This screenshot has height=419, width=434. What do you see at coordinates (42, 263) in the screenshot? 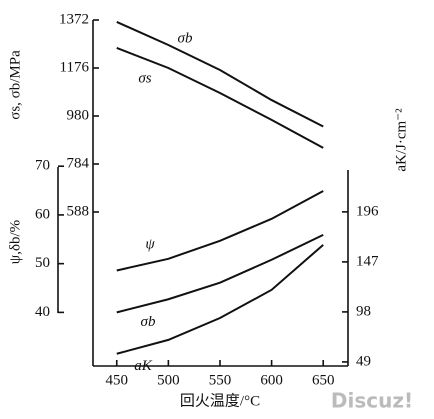
I see `y3-tick-label: 50` at bounding box center [42, 263].